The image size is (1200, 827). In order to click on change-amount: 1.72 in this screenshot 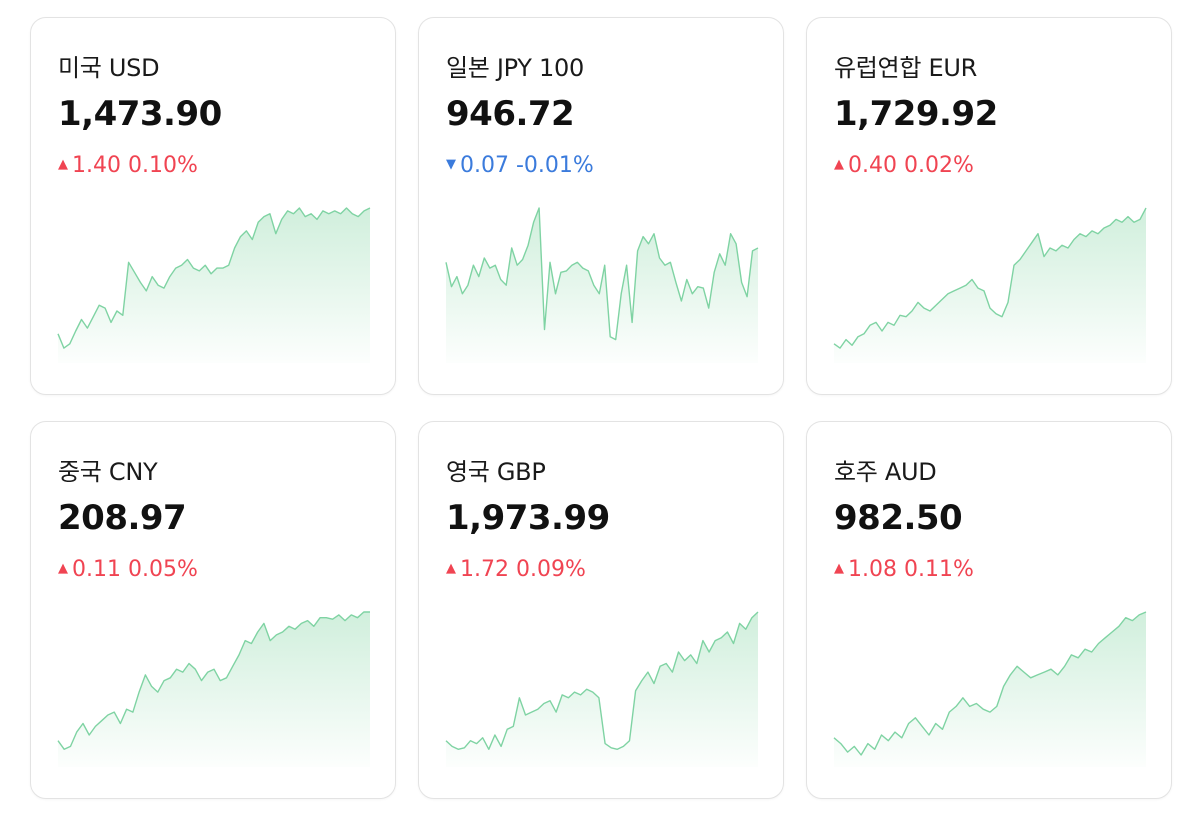, I will do `click(484, 569)`.